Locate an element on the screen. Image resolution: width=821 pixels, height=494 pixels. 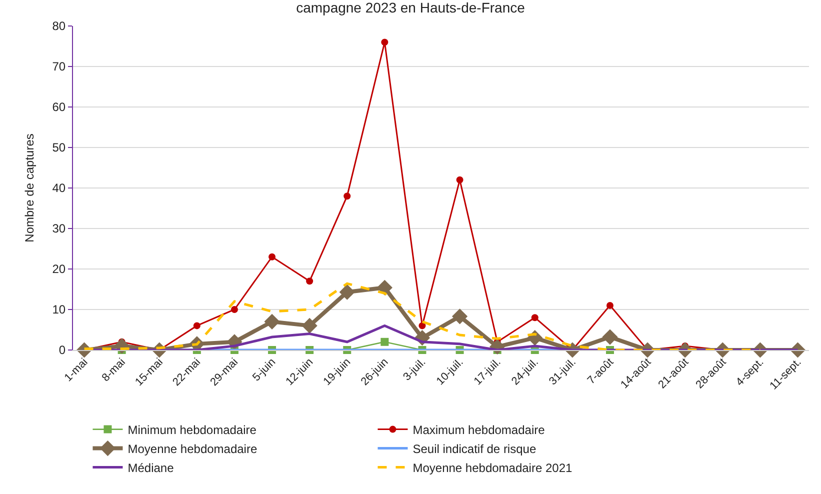
legend-label: Moyenne hebdomadaire 2021 is located at coordinates (492, 467).